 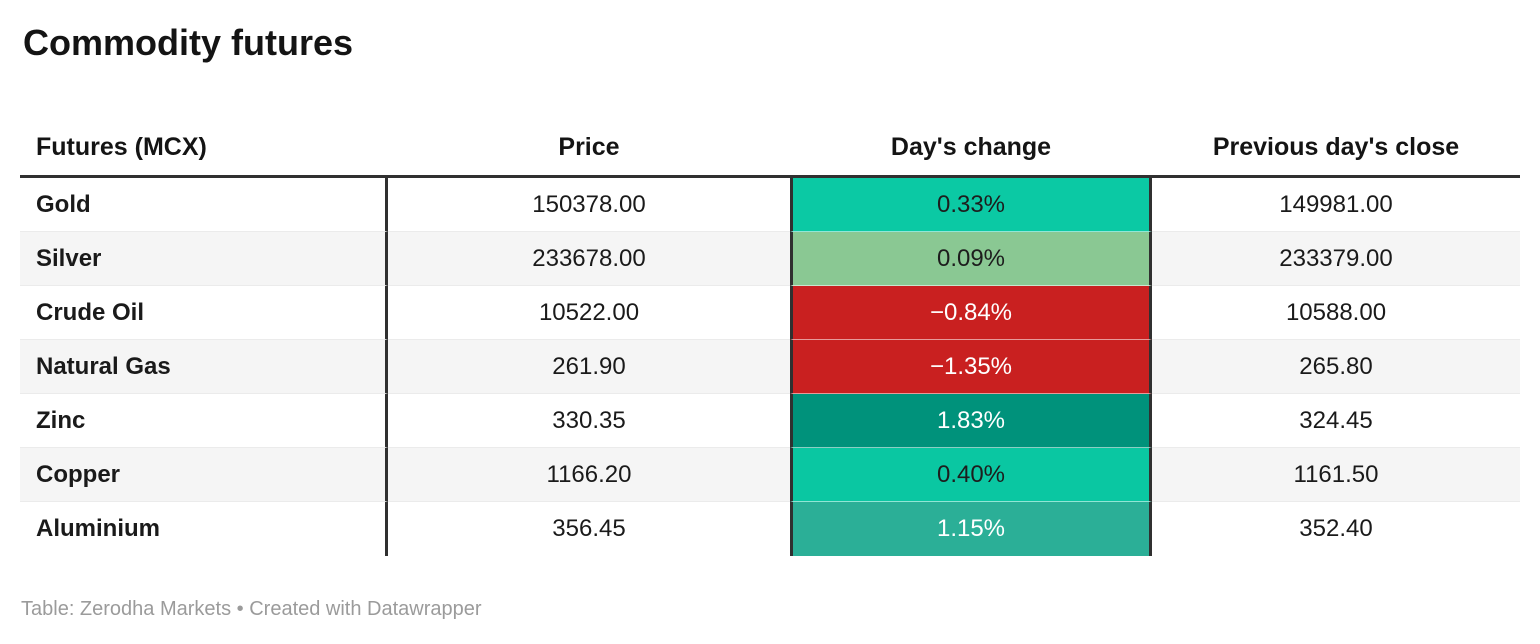 I want to click on futures-name-cell: Silver, so click(x=204, y=259).